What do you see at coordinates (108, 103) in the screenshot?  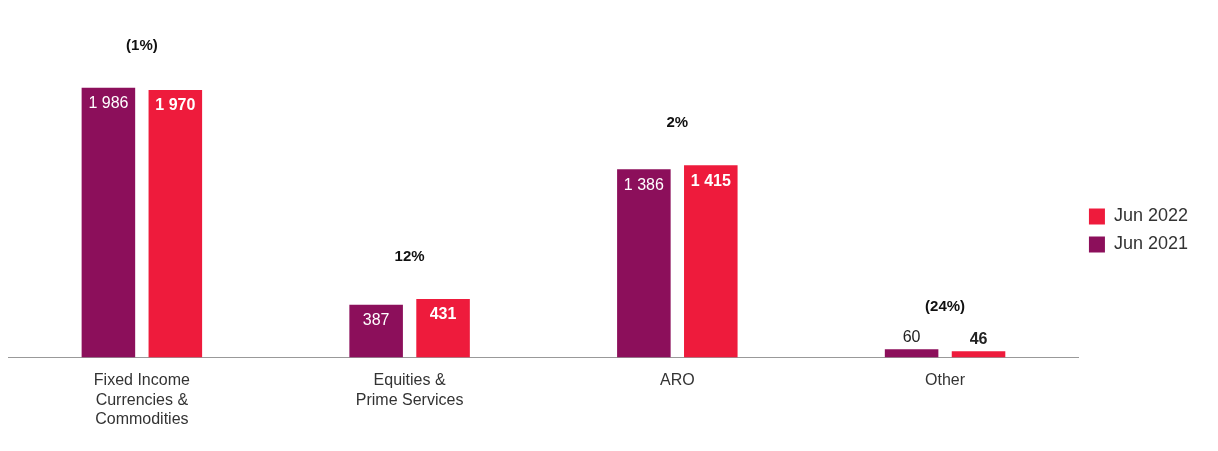 I see `data-label: 1 986` at bounding box center [108, 103].